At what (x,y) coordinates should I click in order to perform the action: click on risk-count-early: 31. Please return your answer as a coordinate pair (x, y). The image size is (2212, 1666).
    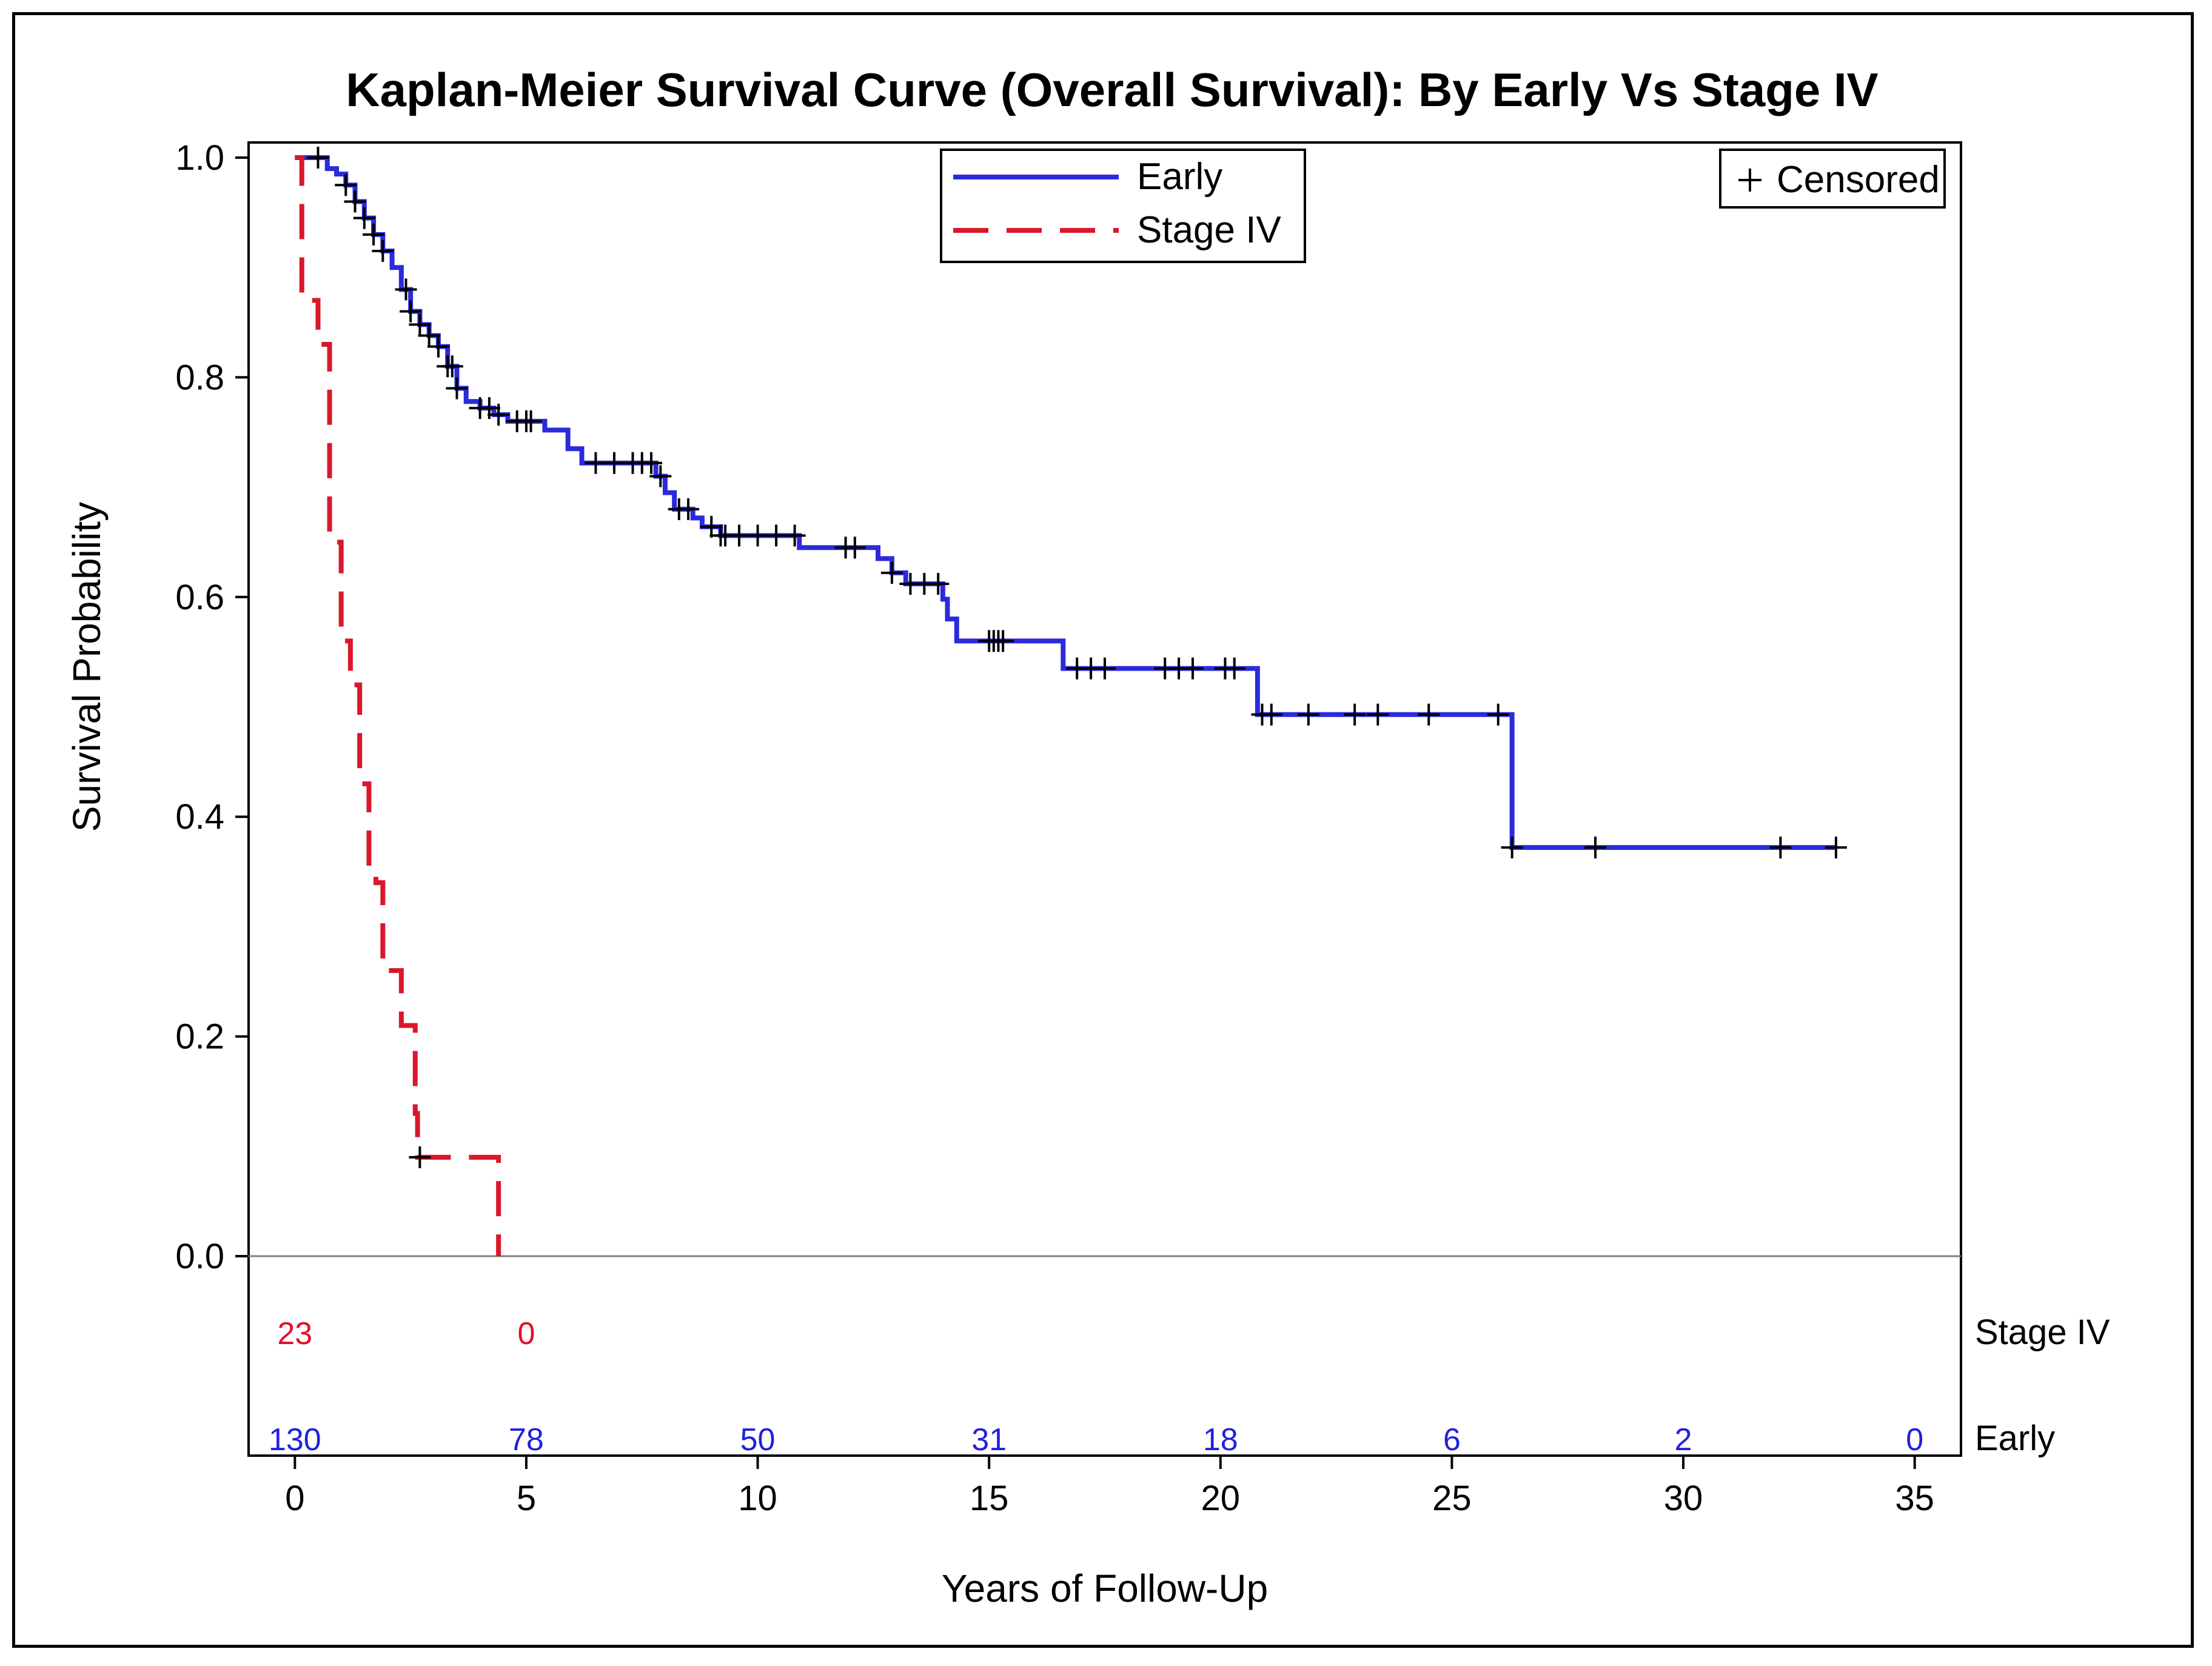
    Looking at the image, I should click on (989, 1439).